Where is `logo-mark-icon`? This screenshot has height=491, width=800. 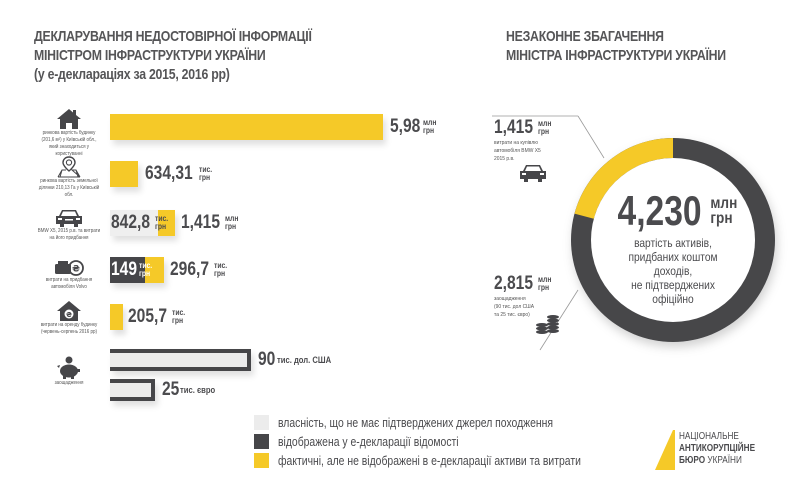
logo-mark-icon is located at coordinates (665, 450).